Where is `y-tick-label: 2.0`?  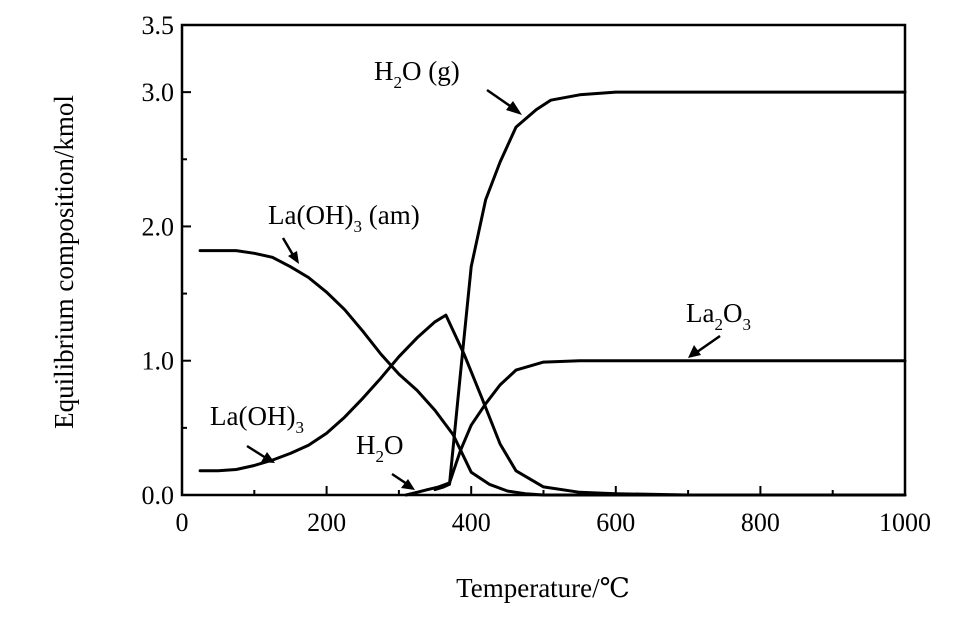
y-tick-label: 2.0 is located at coordinates (158, 226).